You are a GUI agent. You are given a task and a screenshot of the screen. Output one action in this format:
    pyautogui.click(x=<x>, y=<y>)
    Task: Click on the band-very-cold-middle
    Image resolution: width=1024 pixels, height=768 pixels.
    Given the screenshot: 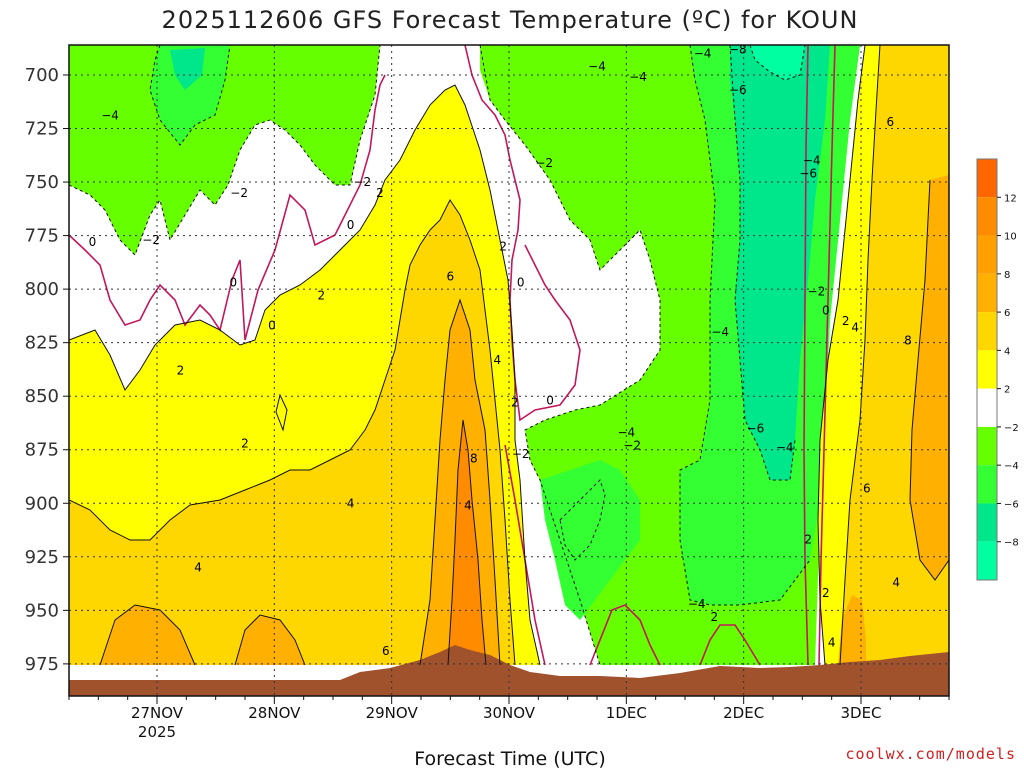 What is the action you would take?
    pyautogui.click(x=777, y=62)
    